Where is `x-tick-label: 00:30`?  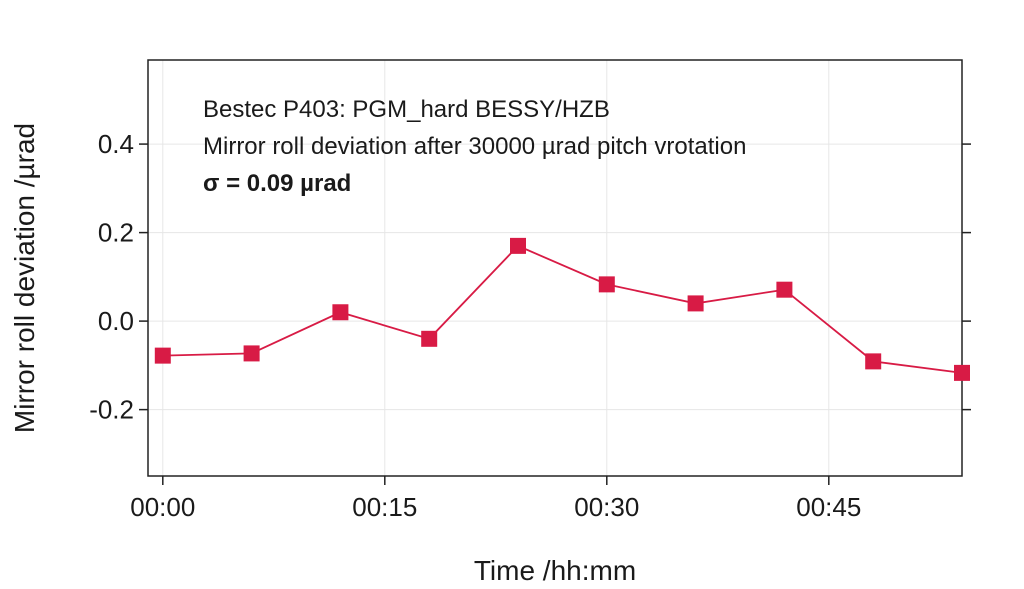 x-tick-label: 00:30 is located at coordinates (606, 507).